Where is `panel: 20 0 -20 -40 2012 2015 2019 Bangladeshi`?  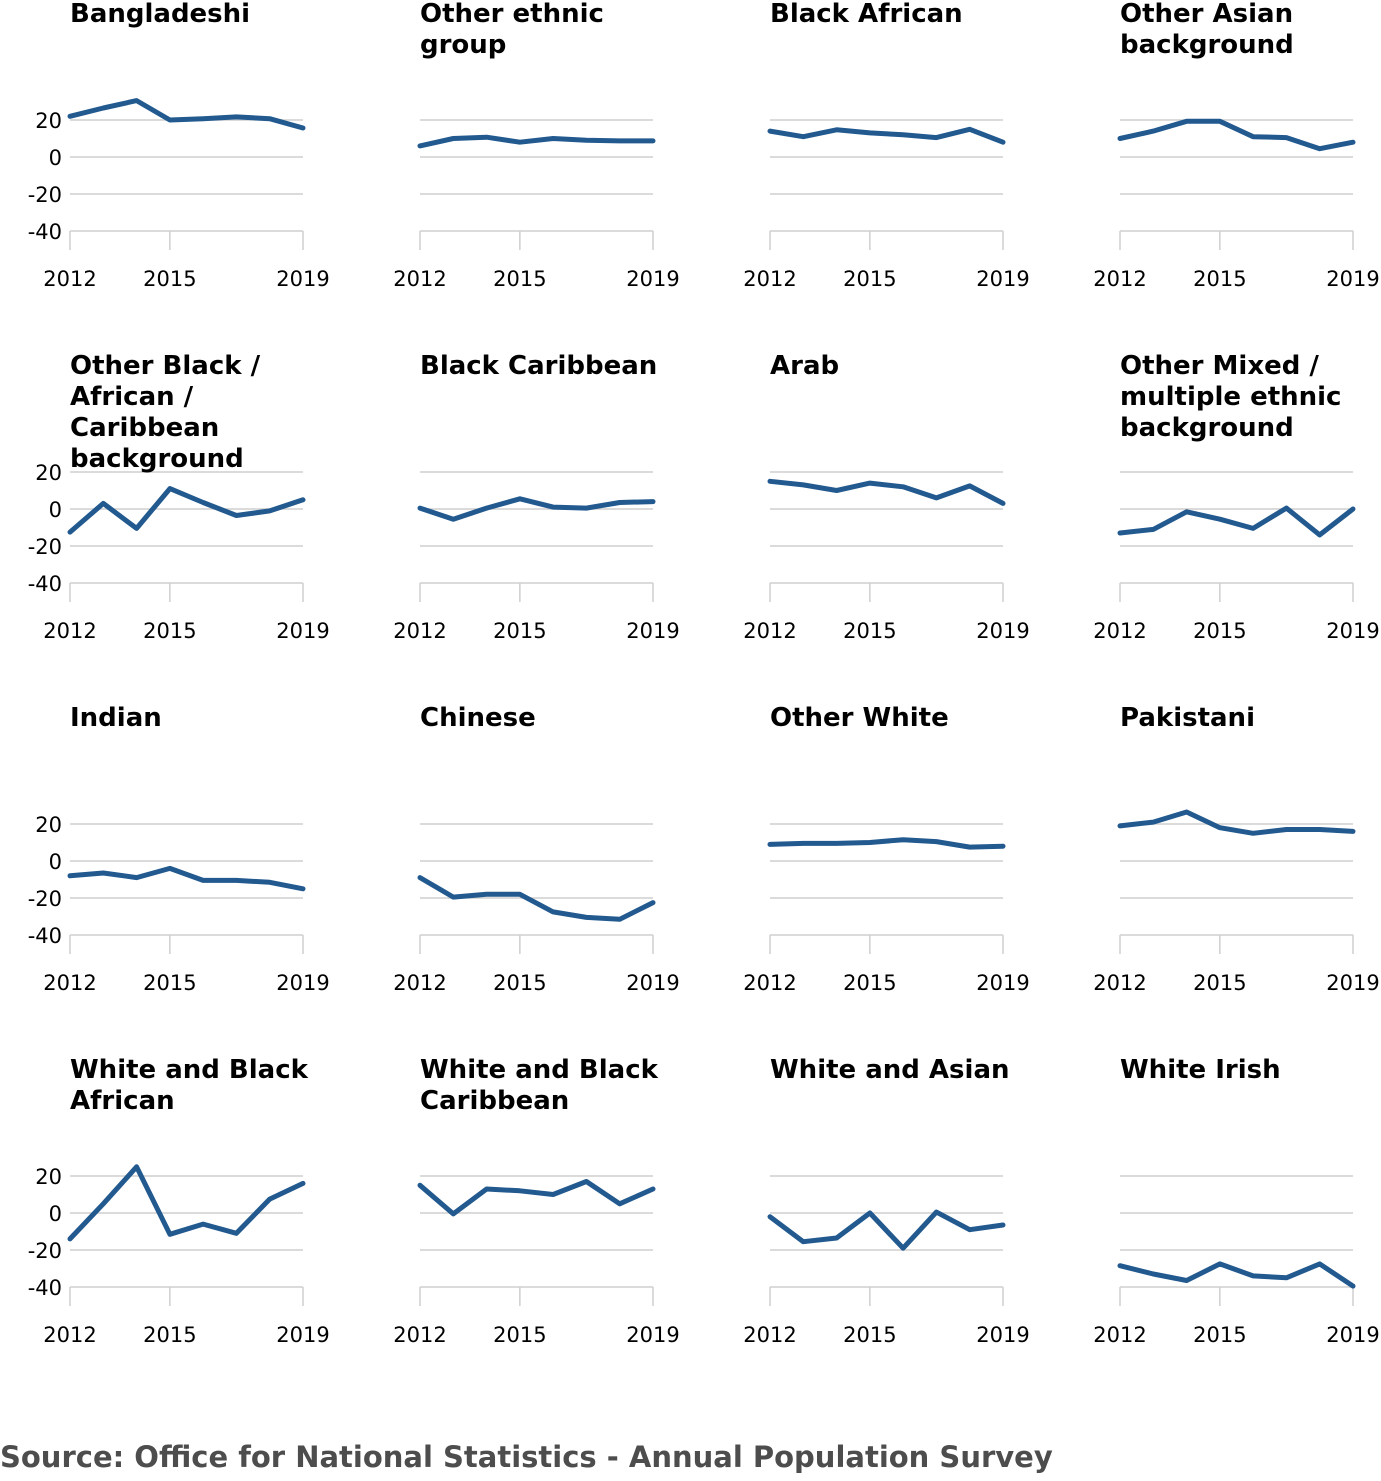 panel: 20 0 -20 -40 2012 2015 2019 Bangladeshi is located at coordinates (179, 145).